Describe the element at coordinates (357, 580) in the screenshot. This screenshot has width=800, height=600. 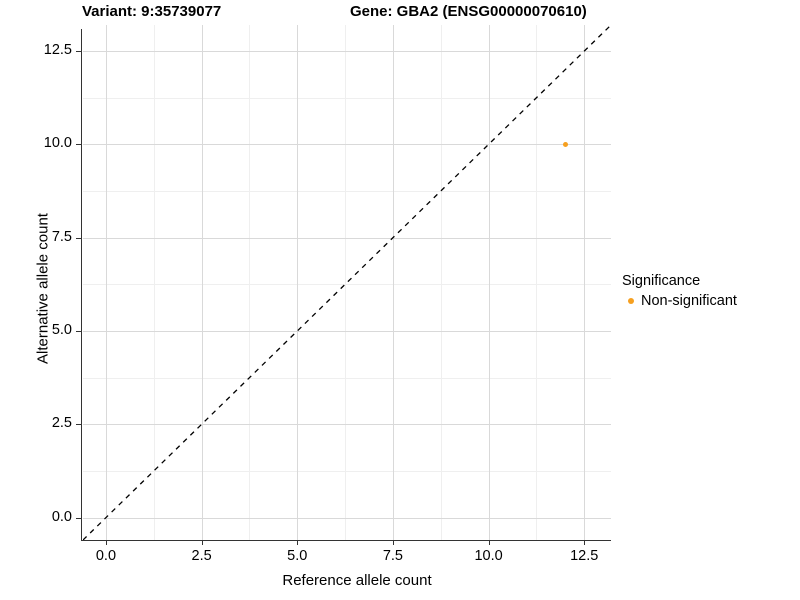
I see `x-axis-title: Reference allele count` at that location.